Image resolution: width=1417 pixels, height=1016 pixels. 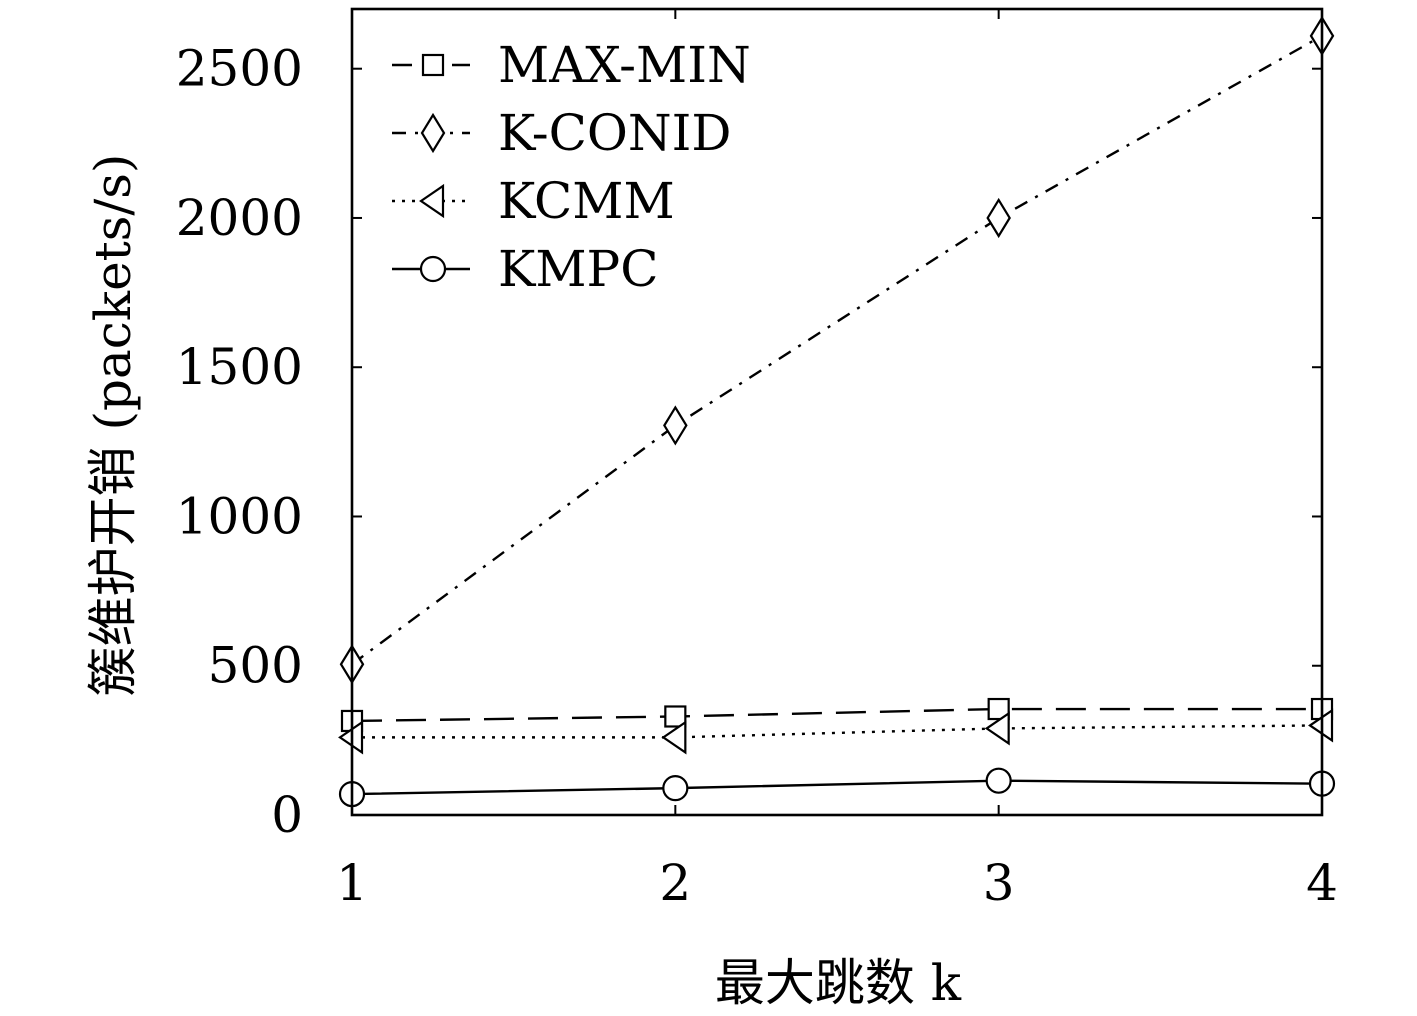 What do you see at coordinates (836, 715) in the screenshot?
I see `series-line-max-min` at bounding box center [836, 715].